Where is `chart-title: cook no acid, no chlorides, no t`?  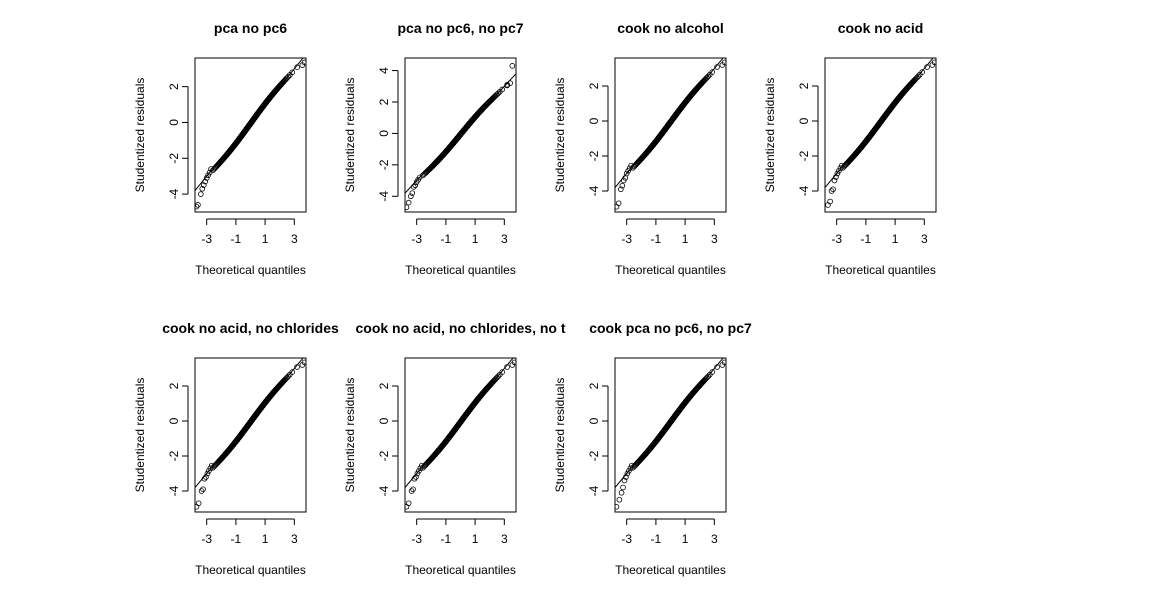 chart-title: cook no acid, no chlorides, no t is located at coordinates (460, 328).